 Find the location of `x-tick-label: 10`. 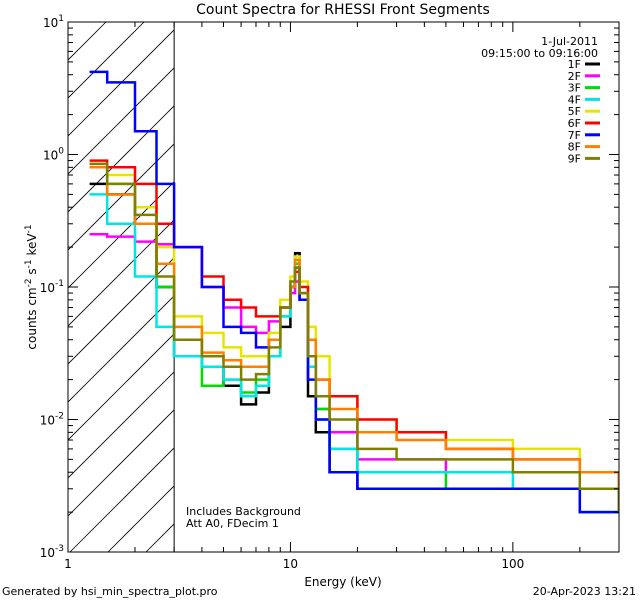

x-tick-label: 10 is located at coordinates (290, 564).